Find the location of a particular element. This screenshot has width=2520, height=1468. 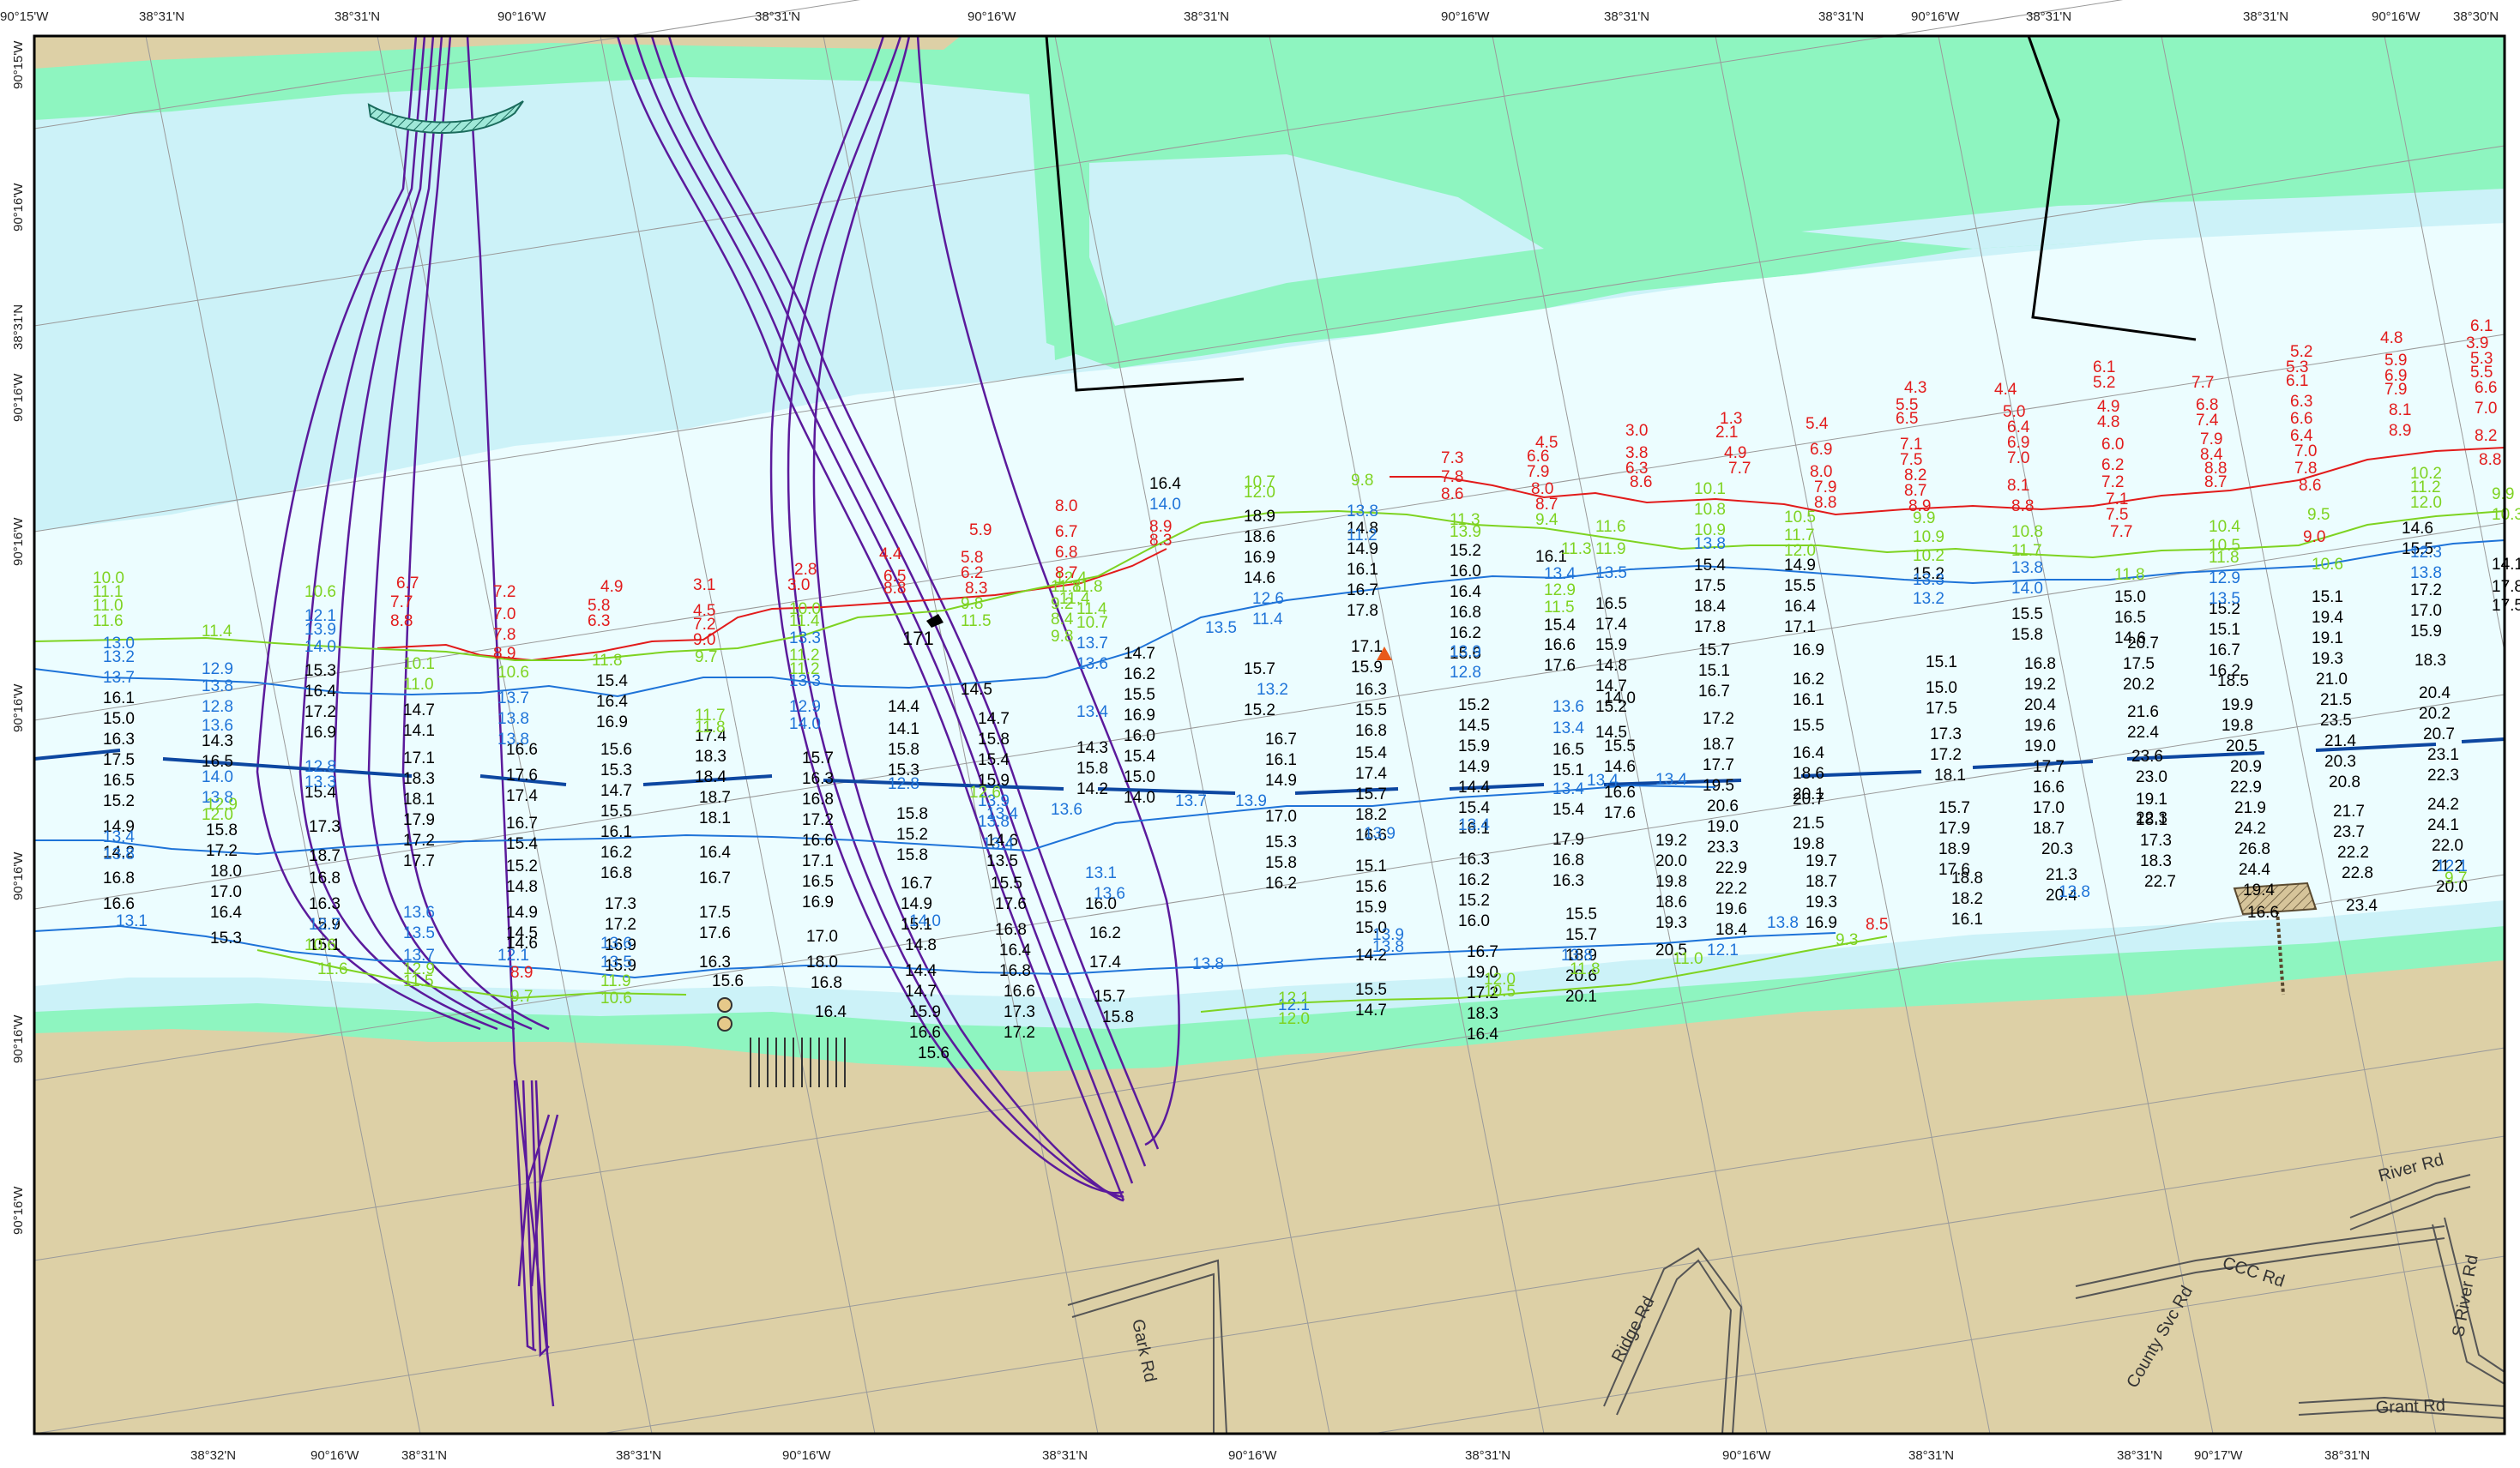

depth-sounding-black: 16.9 is located at coordinates (612, 722).